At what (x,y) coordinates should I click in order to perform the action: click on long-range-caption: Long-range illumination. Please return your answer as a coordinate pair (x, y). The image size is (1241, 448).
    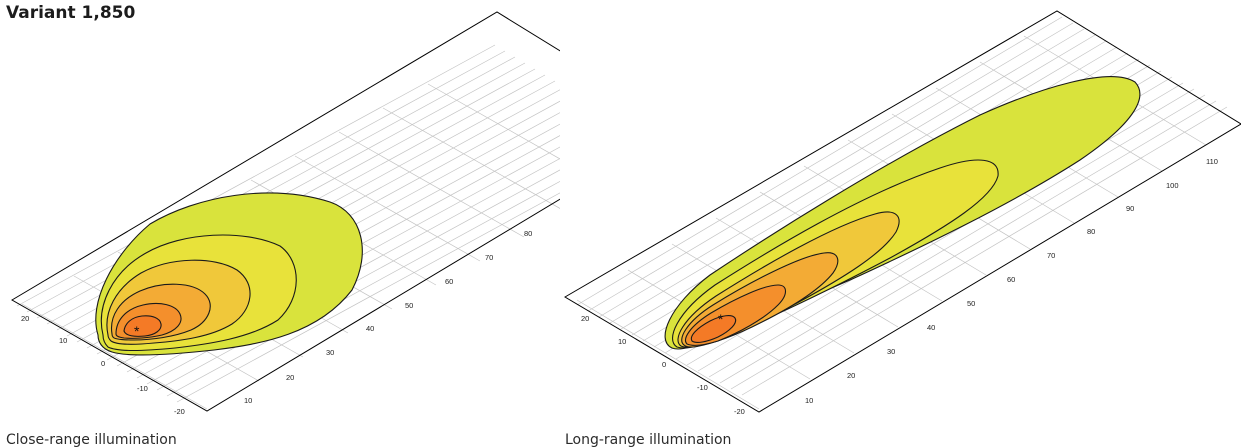
    Looking at the image, I should click on (648, 440).